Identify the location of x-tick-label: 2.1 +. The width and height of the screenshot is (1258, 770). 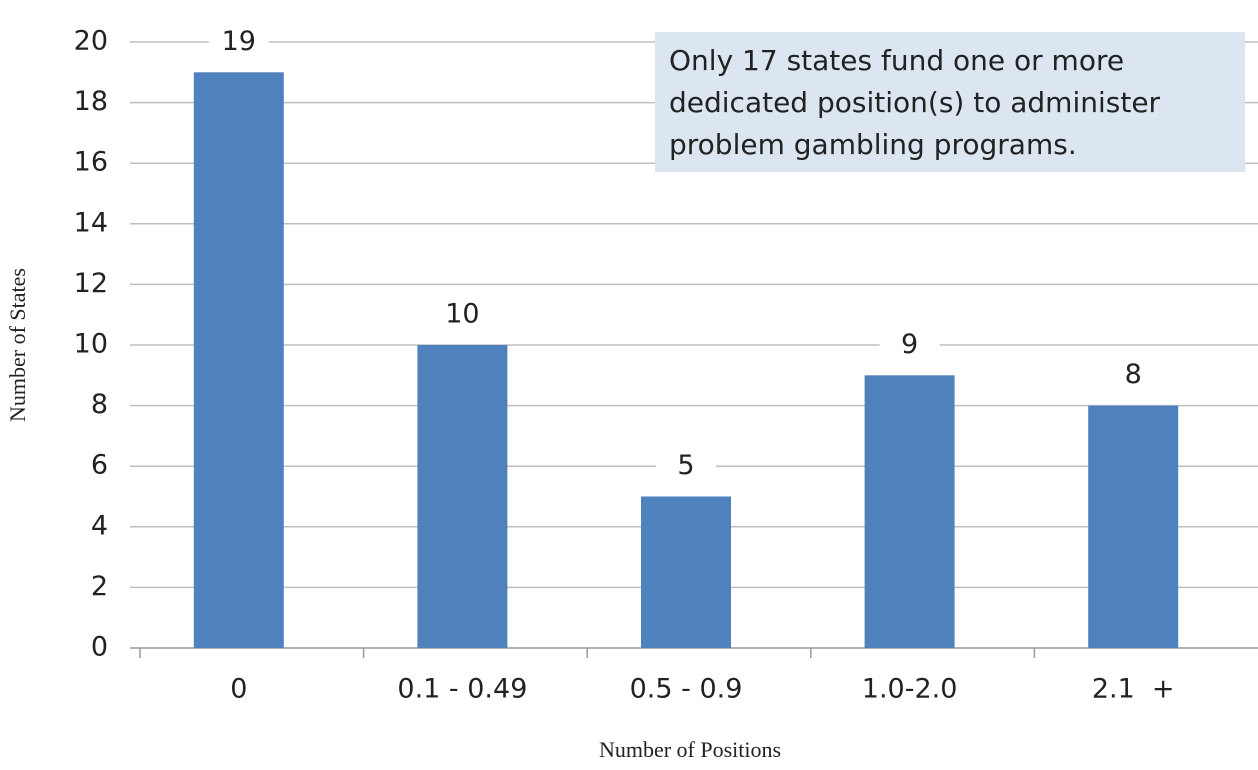
(1133, 689).